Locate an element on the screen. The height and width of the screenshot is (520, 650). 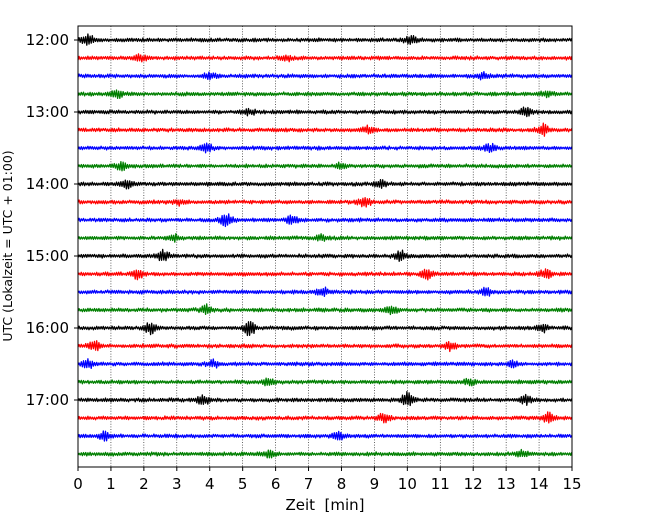
x-tick-label-0: 0 is located at coordinates (78, 484).